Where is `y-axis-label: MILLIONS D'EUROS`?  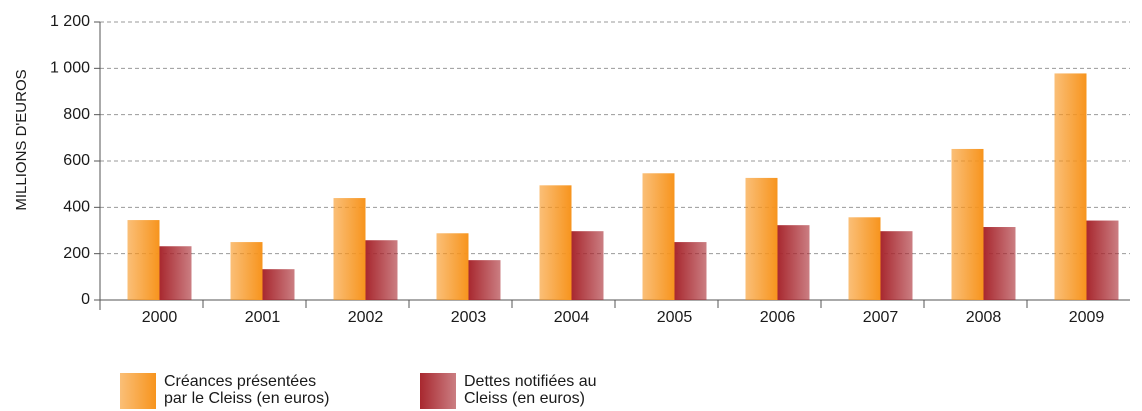 y-axis-label: MILLIONS D'EUROS is located at coordinates (21, 139).